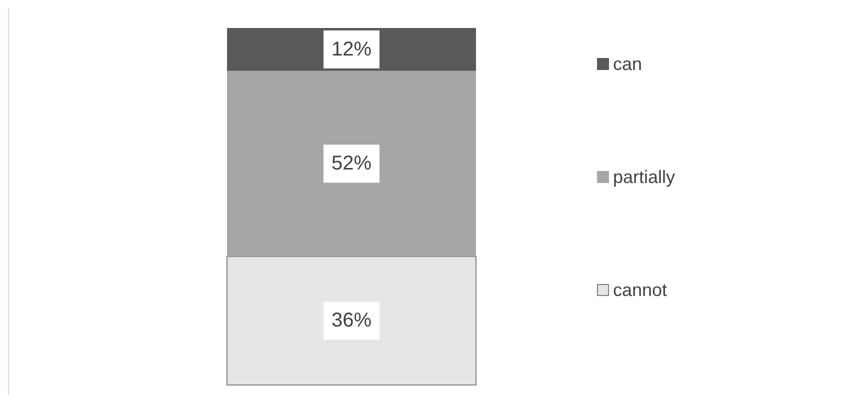 The height and width of the screenshot is (403, 846). Describe the element at coordinates (644, 177) in the screenshot. I see `legend-label: partially` at that location.